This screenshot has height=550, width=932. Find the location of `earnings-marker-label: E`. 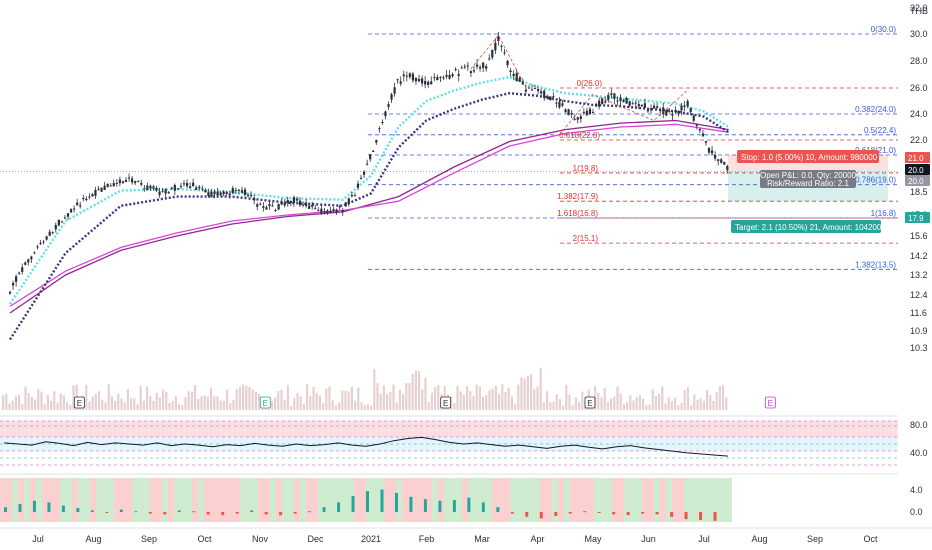

earnings-marker-label: E is located at coordinates (265, 403).